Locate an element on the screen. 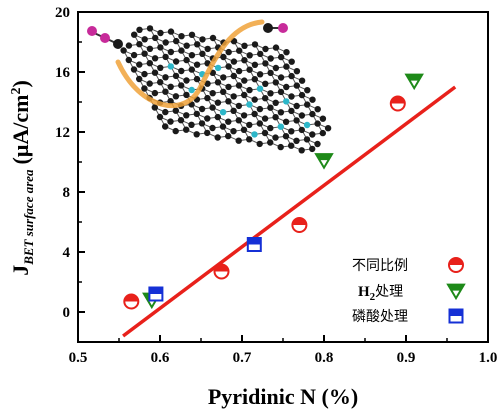 The height and width of the screenshot is (417, 500). x-tick-label: 0.7 is located at coordinates (242, 358).